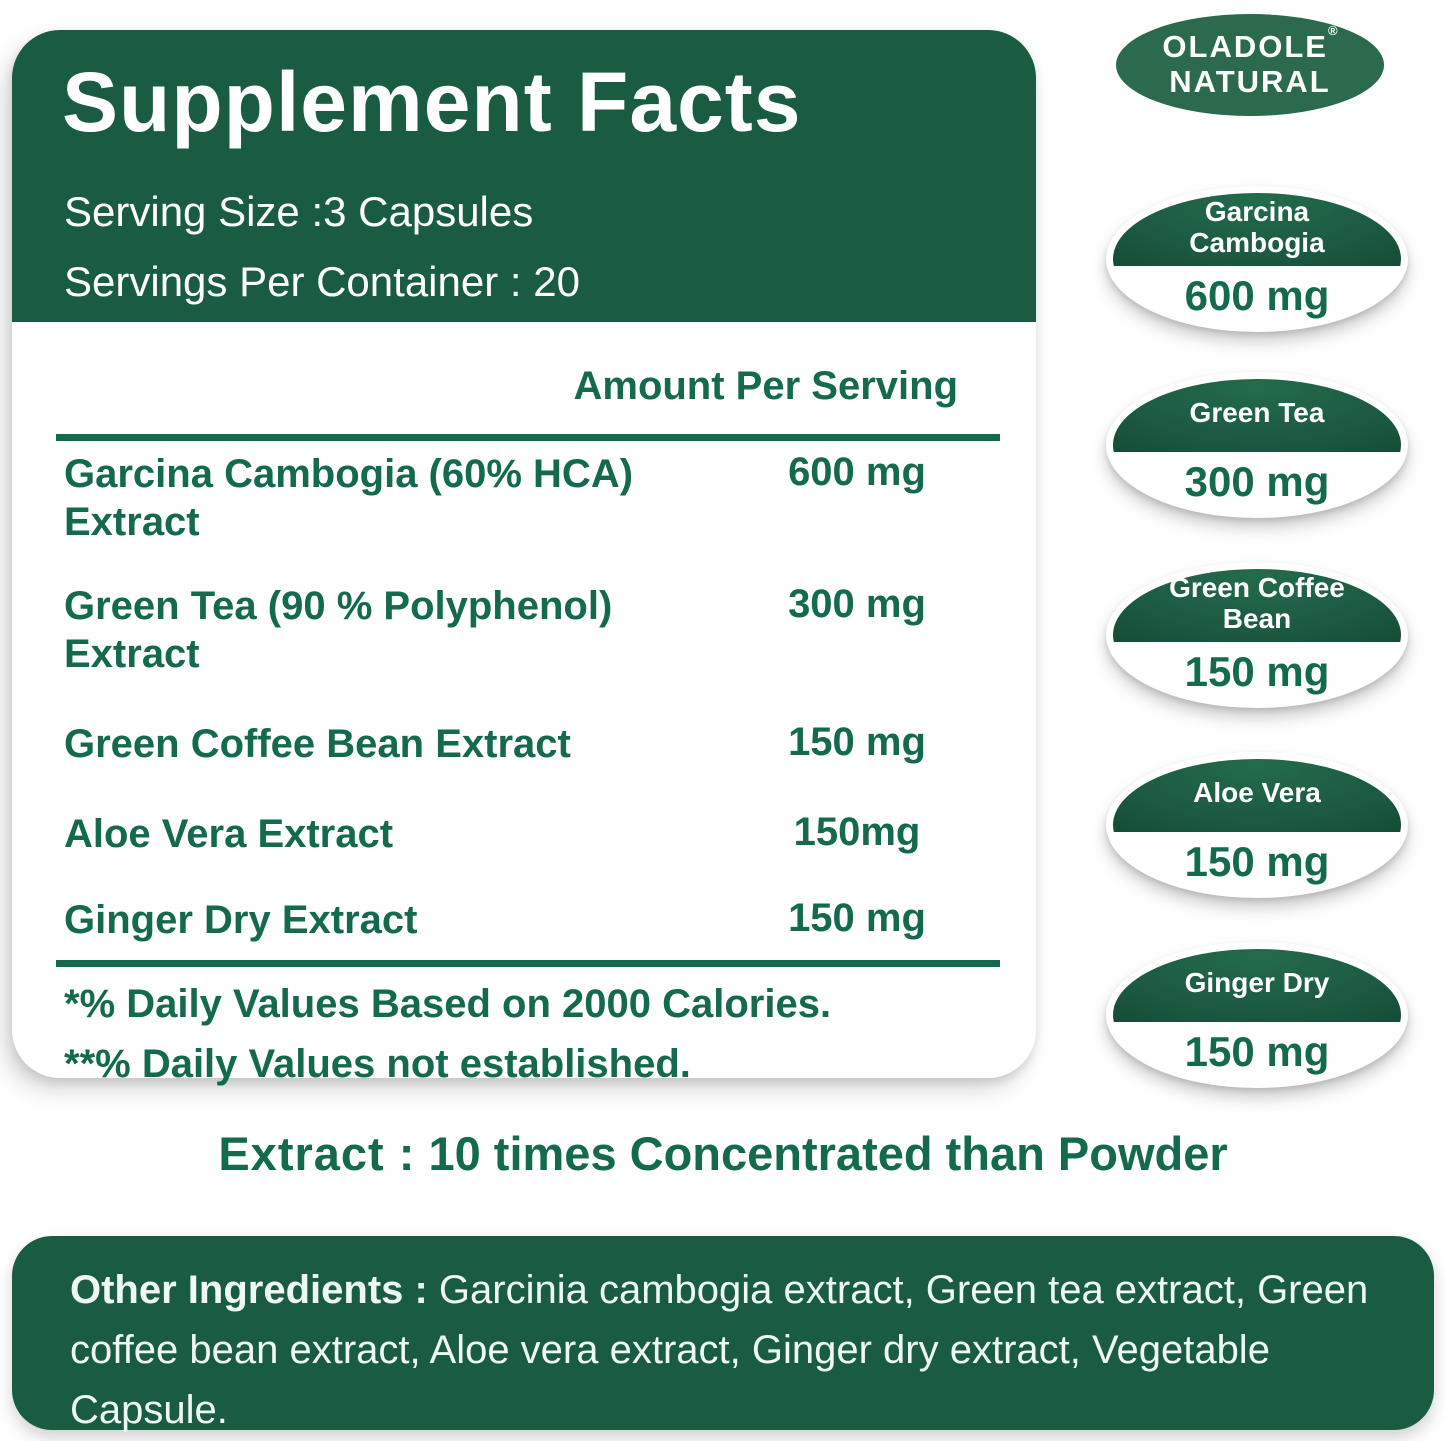 The height and width of the screenshot is (1441, 1446). Describe the element at coordinates (1257, 983) in the screenshot. I see `badge-ingredient-name: Ginger Dry` at that location.